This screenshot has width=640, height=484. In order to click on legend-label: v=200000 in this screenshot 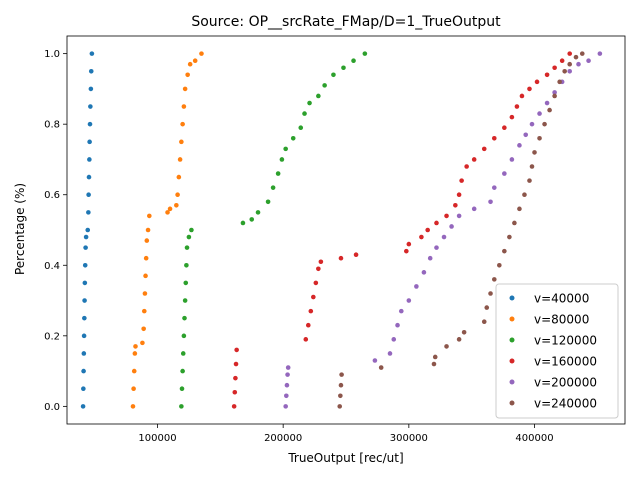, I will do `click(565, 383)`.